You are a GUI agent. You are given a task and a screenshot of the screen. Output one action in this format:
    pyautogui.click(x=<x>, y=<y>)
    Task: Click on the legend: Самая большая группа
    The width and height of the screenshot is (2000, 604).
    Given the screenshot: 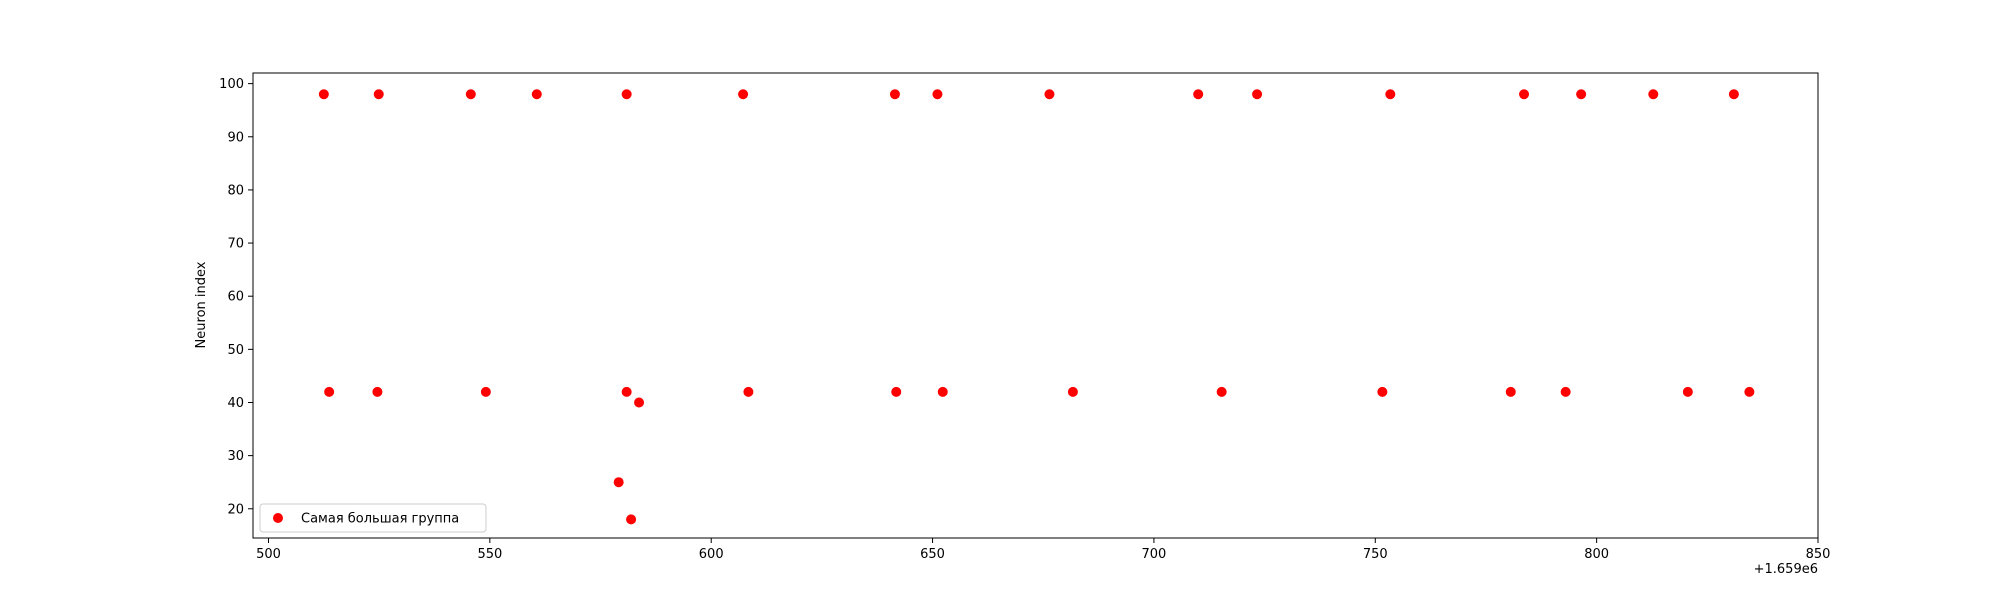 What is the action you would take?
    pyautogui.click(x=373, y=518)
    